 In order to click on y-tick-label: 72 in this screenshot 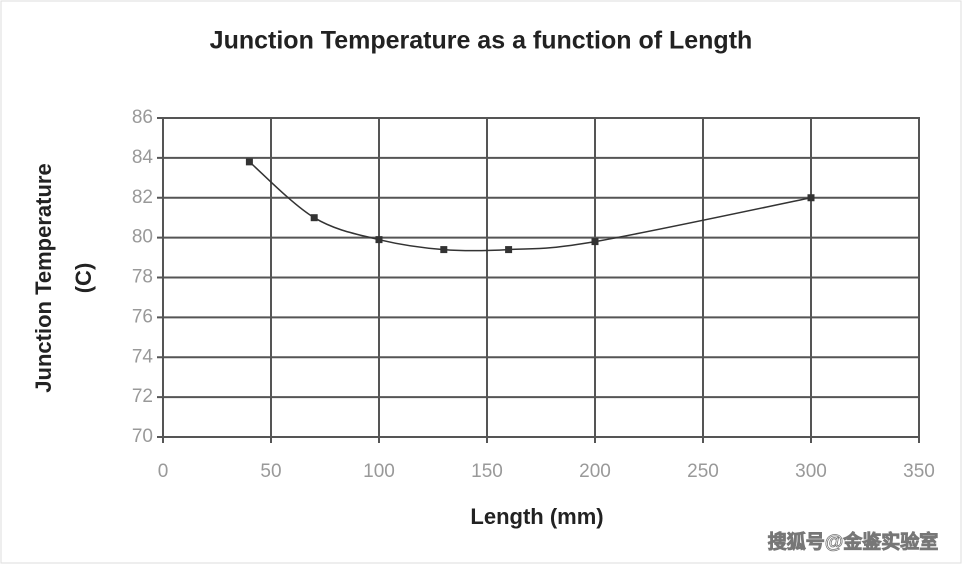, I will do `click(142, 396)`.